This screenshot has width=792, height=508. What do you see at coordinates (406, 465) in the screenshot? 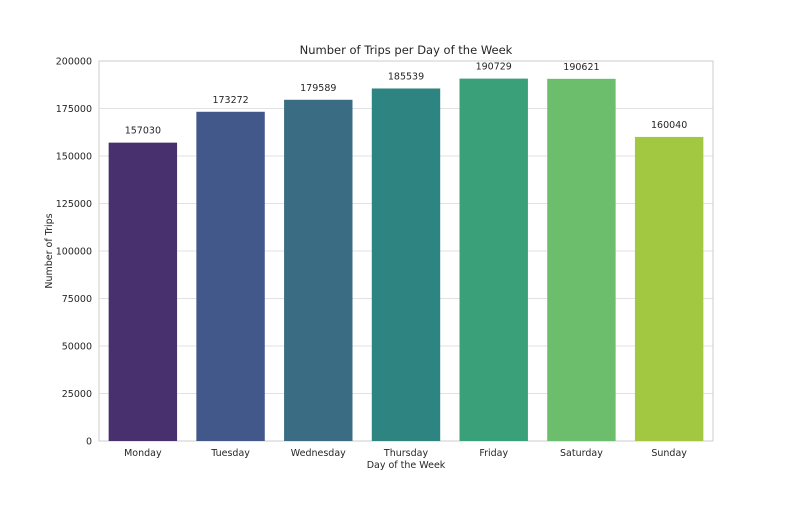
I see `x-axis-label: Day of the Week` at bounding box center [406, 465].